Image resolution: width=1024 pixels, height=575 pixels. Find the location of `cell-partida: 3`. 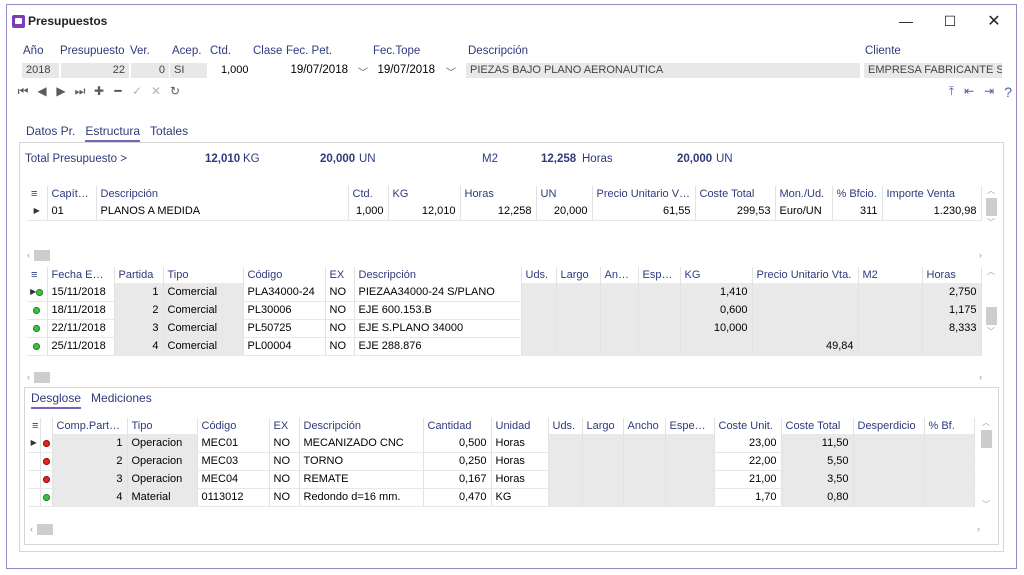

cell-partida: 3 is located at coordinates (139, 328).